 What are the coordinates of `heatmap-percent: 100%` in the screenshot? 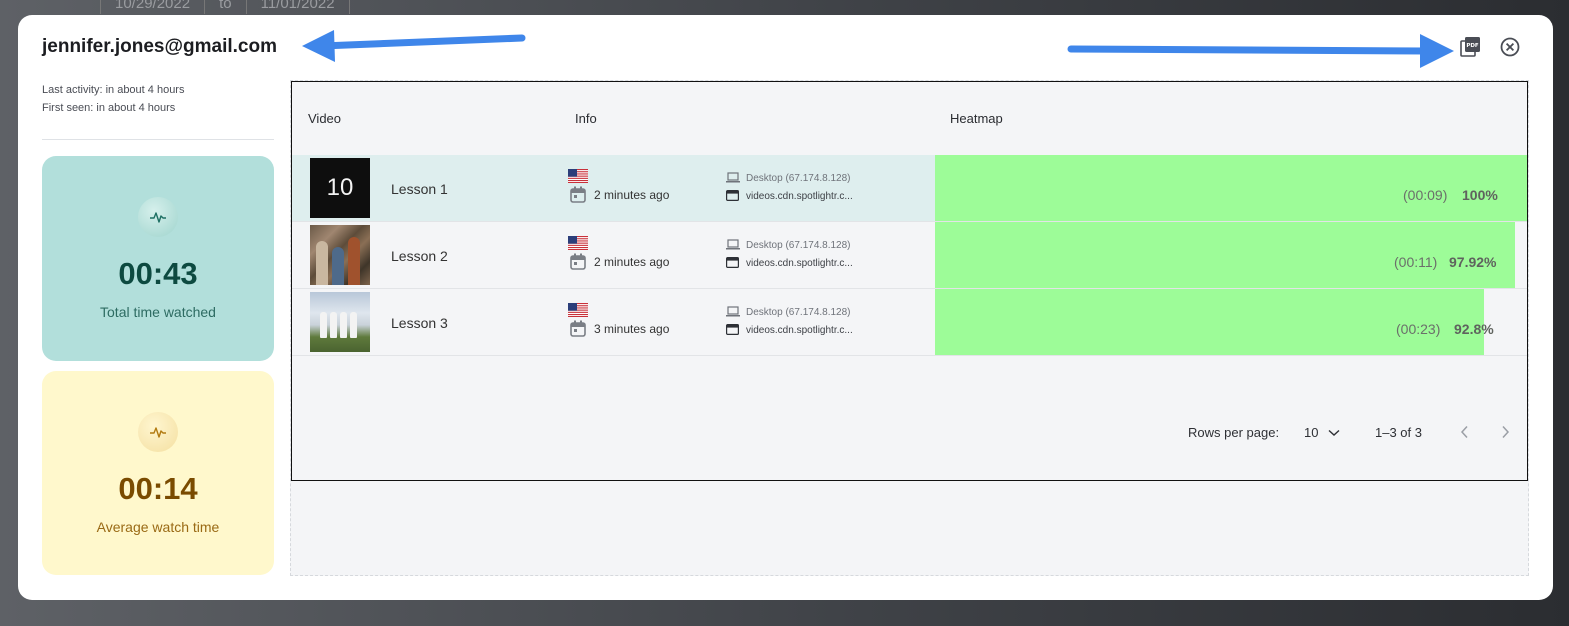 It's located at (1480, 195).